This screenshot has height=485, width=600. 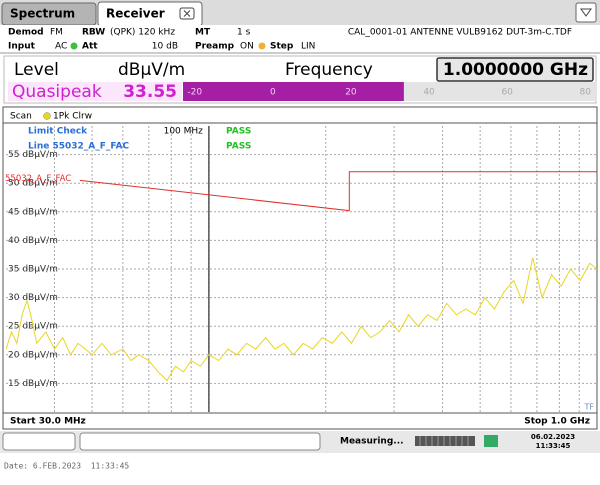 I want to click on limit-check-title: Limit Check, so click(x=58, y=132).